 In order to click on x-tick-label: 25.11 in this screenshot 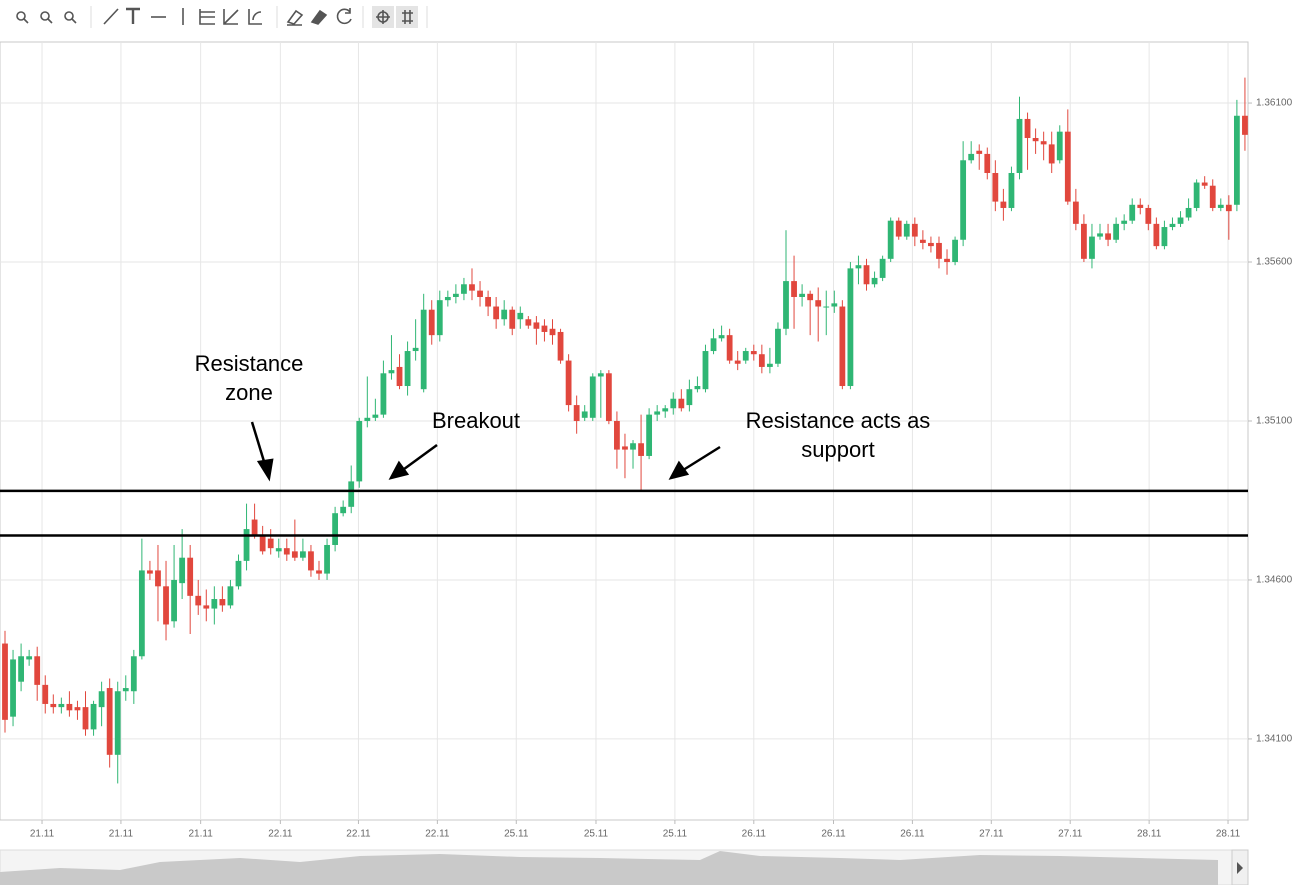, I will do `click(675, 834)`.